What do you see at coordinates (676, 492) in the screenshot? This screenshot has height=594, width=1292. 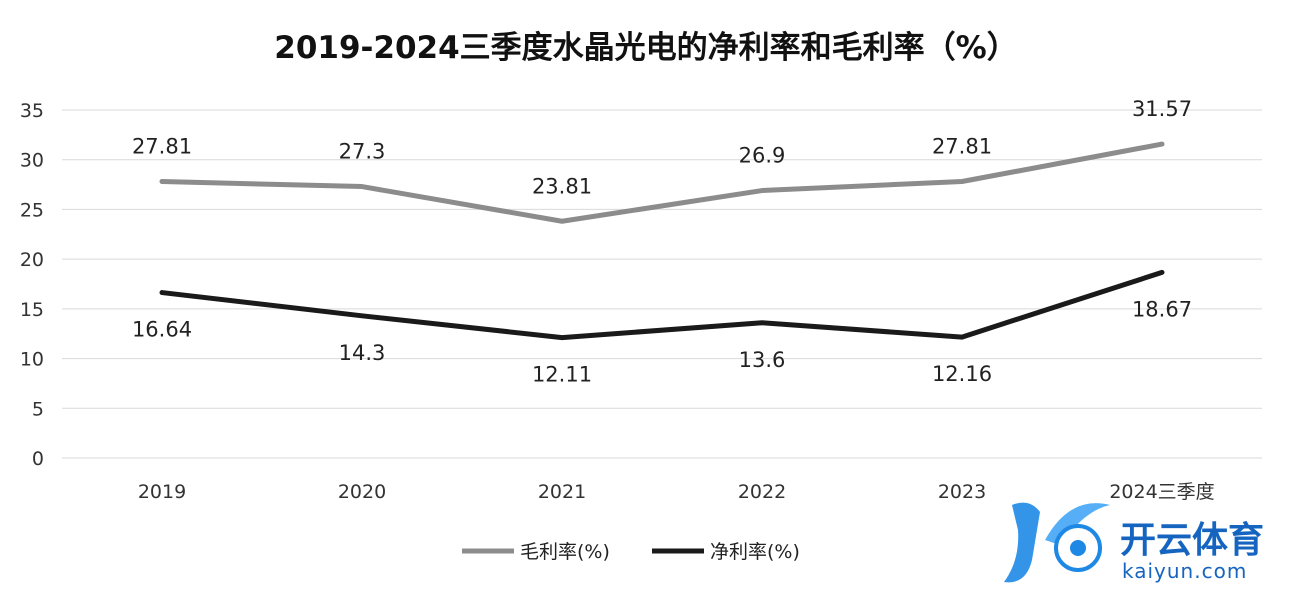 I see `x-axis: 2019 2020 2021 2022 2023 2024三季度` at bounding box center [676, 492].